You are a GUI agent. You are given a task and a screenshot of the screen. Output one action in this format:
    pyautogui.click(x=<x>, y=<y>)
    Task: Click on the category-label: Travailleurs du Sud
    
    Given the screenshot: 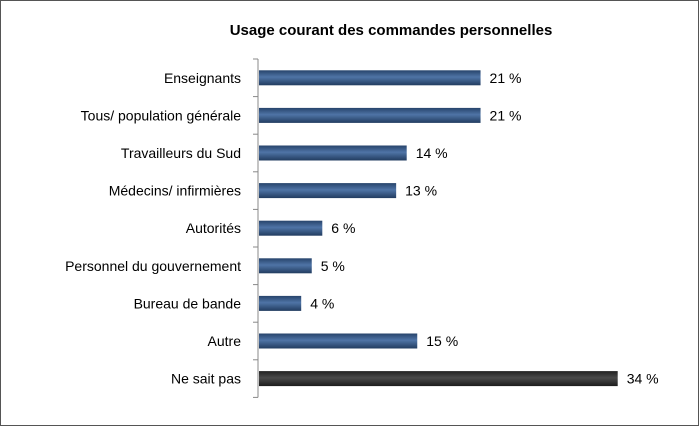 What is the action you would take?
    pyautogui.click(x=181, y=153)
    